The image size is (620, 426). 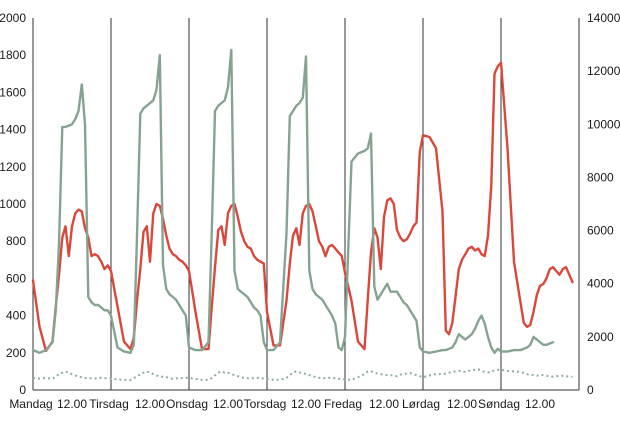 I want to click on left-y-tick-label: 800, so click(x=16, y=241).